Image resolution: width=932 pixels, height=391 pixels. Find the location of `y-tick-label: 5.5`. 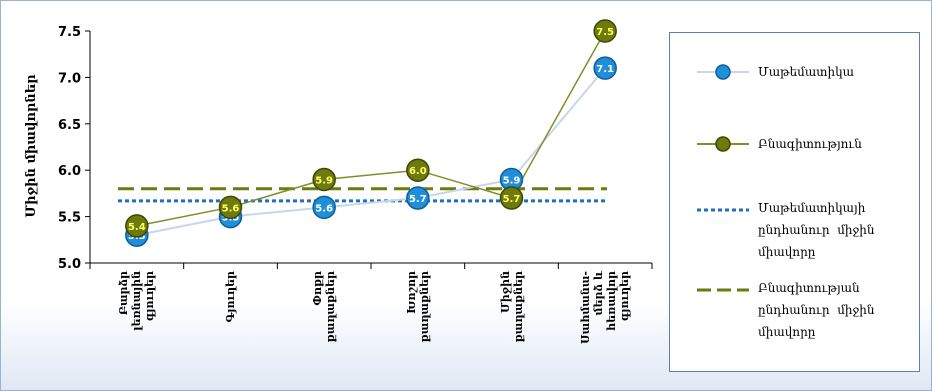

y-tick-label: 5.5 is located at coordinates (69, 218).